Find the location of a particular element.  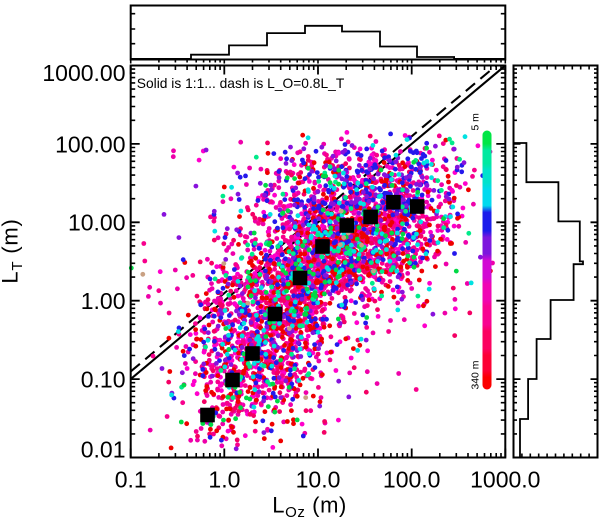

svg-text: 1000.0 is located at coordinates (505, 480).